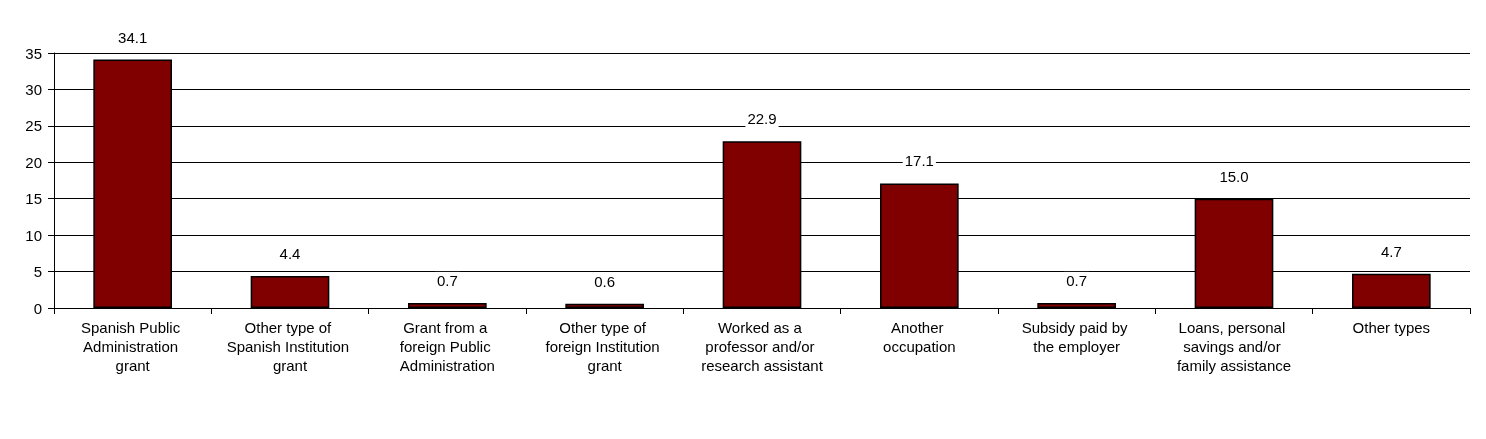 This screenshot has height=439, width=1486. I want to click on x-tick-label: Loans, personal savings and/or family assistance, so click(1234, 346).